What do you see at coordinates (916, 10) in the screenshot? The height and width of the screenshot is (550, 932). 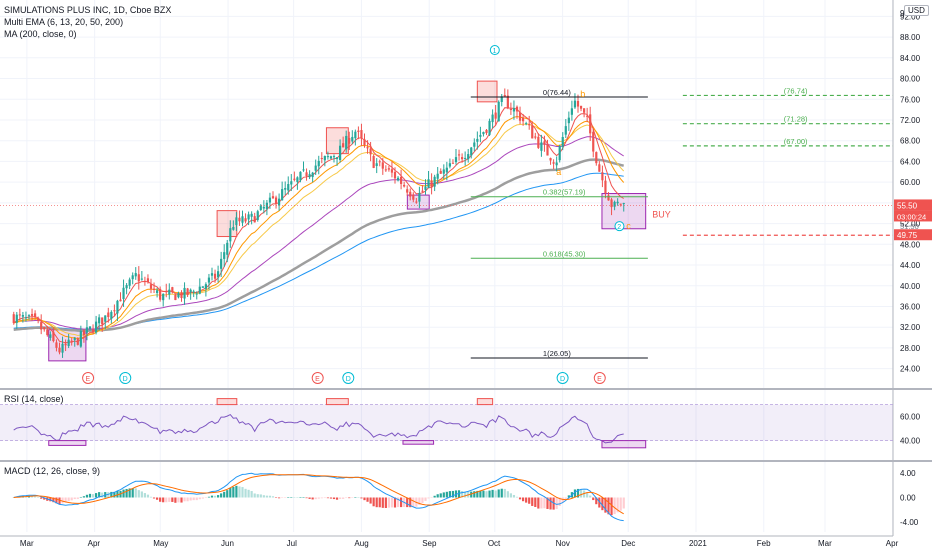 I see `currency-badge: USD` at bounding box center [916, 10].